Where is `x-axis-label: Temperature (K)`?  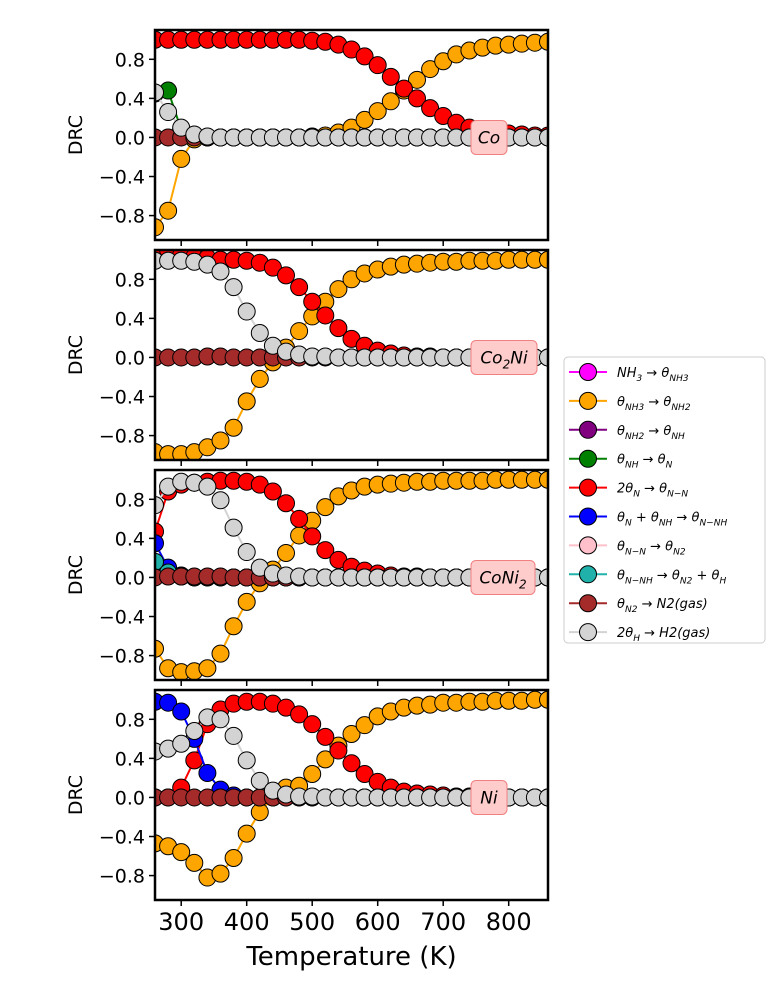
x-axis-label: Temperature (K) is located at coordinates (350, 957).